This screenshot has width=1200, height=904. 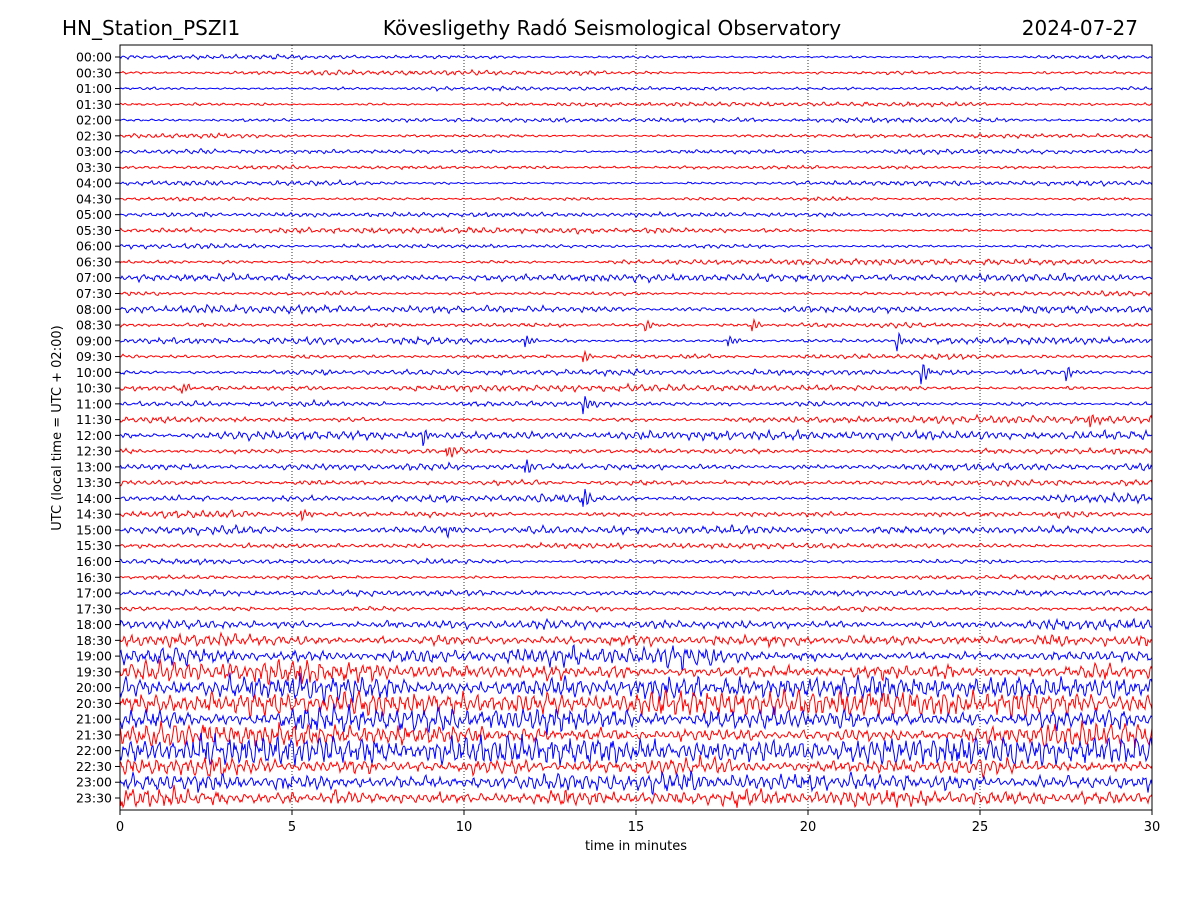 I want to click on x-tick-label: 5, so click(x=292, y=827).